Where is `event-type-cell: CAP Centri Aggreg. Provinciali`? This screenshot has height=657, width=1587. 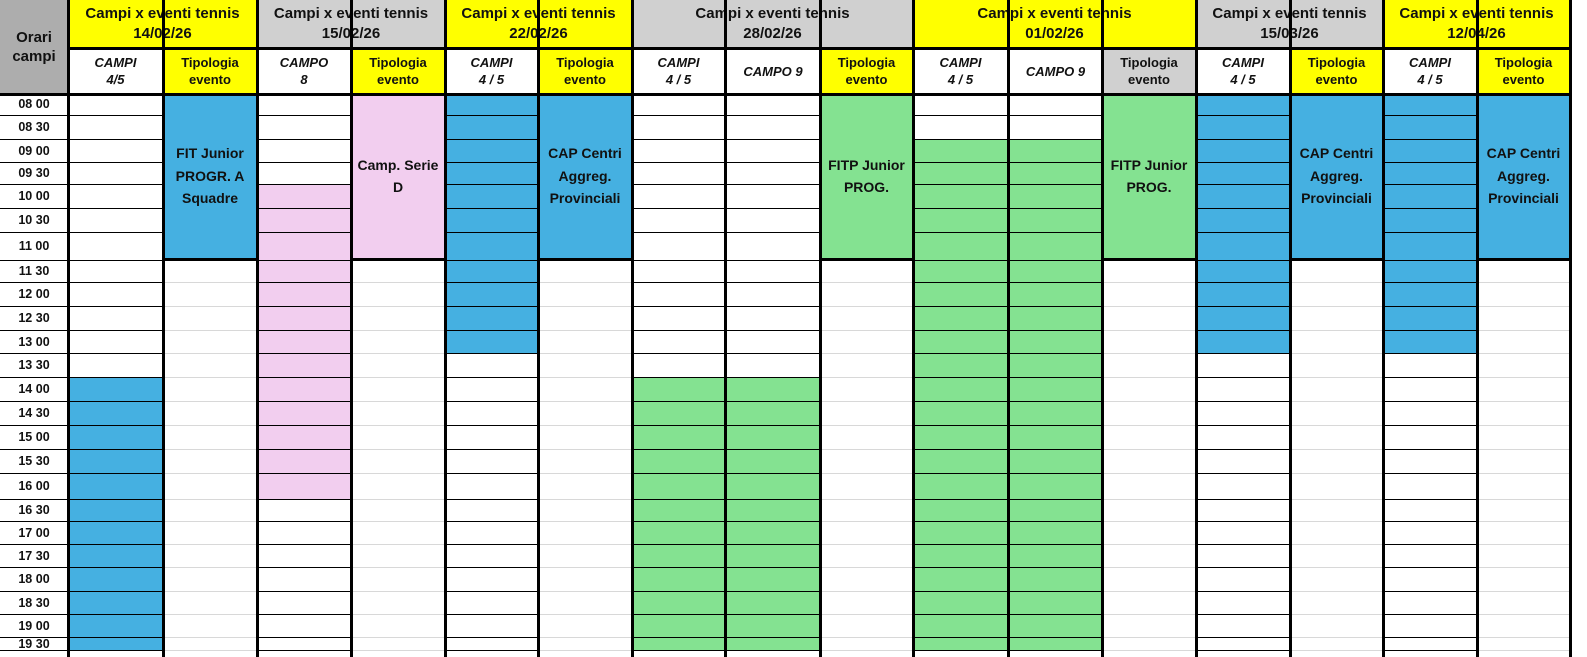
event-type-cell: CAP Centri Aggreg. Provinciali is located at coordinates (1336, 177).